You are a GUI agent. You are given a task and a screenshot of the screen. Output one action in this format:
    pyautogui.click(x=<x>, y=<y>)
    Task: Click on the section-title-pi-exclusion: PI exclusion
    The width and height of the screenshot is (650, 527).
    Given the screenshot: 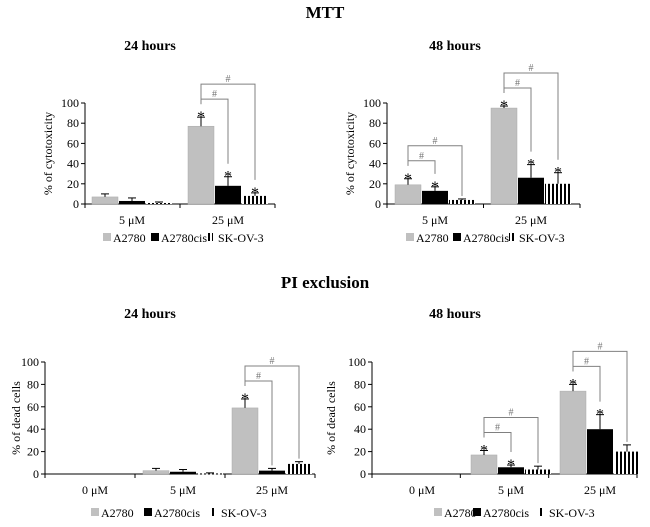 What is the action you would take?
    pyautogui.click(x=325, y=282)
    